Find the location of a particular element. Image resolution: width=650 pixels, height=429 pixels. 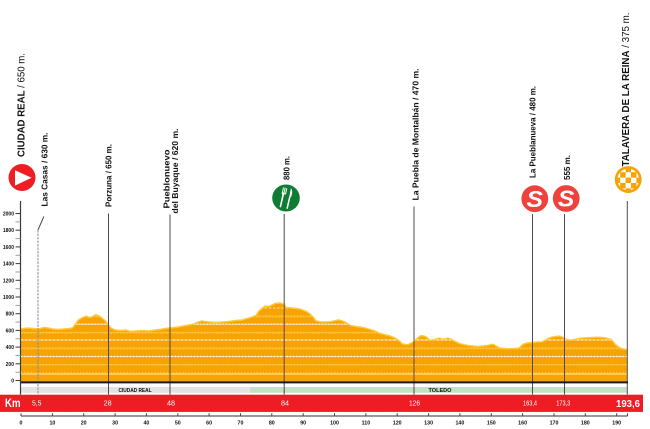

svg-text: 140 is located at coordinates (459, 423).